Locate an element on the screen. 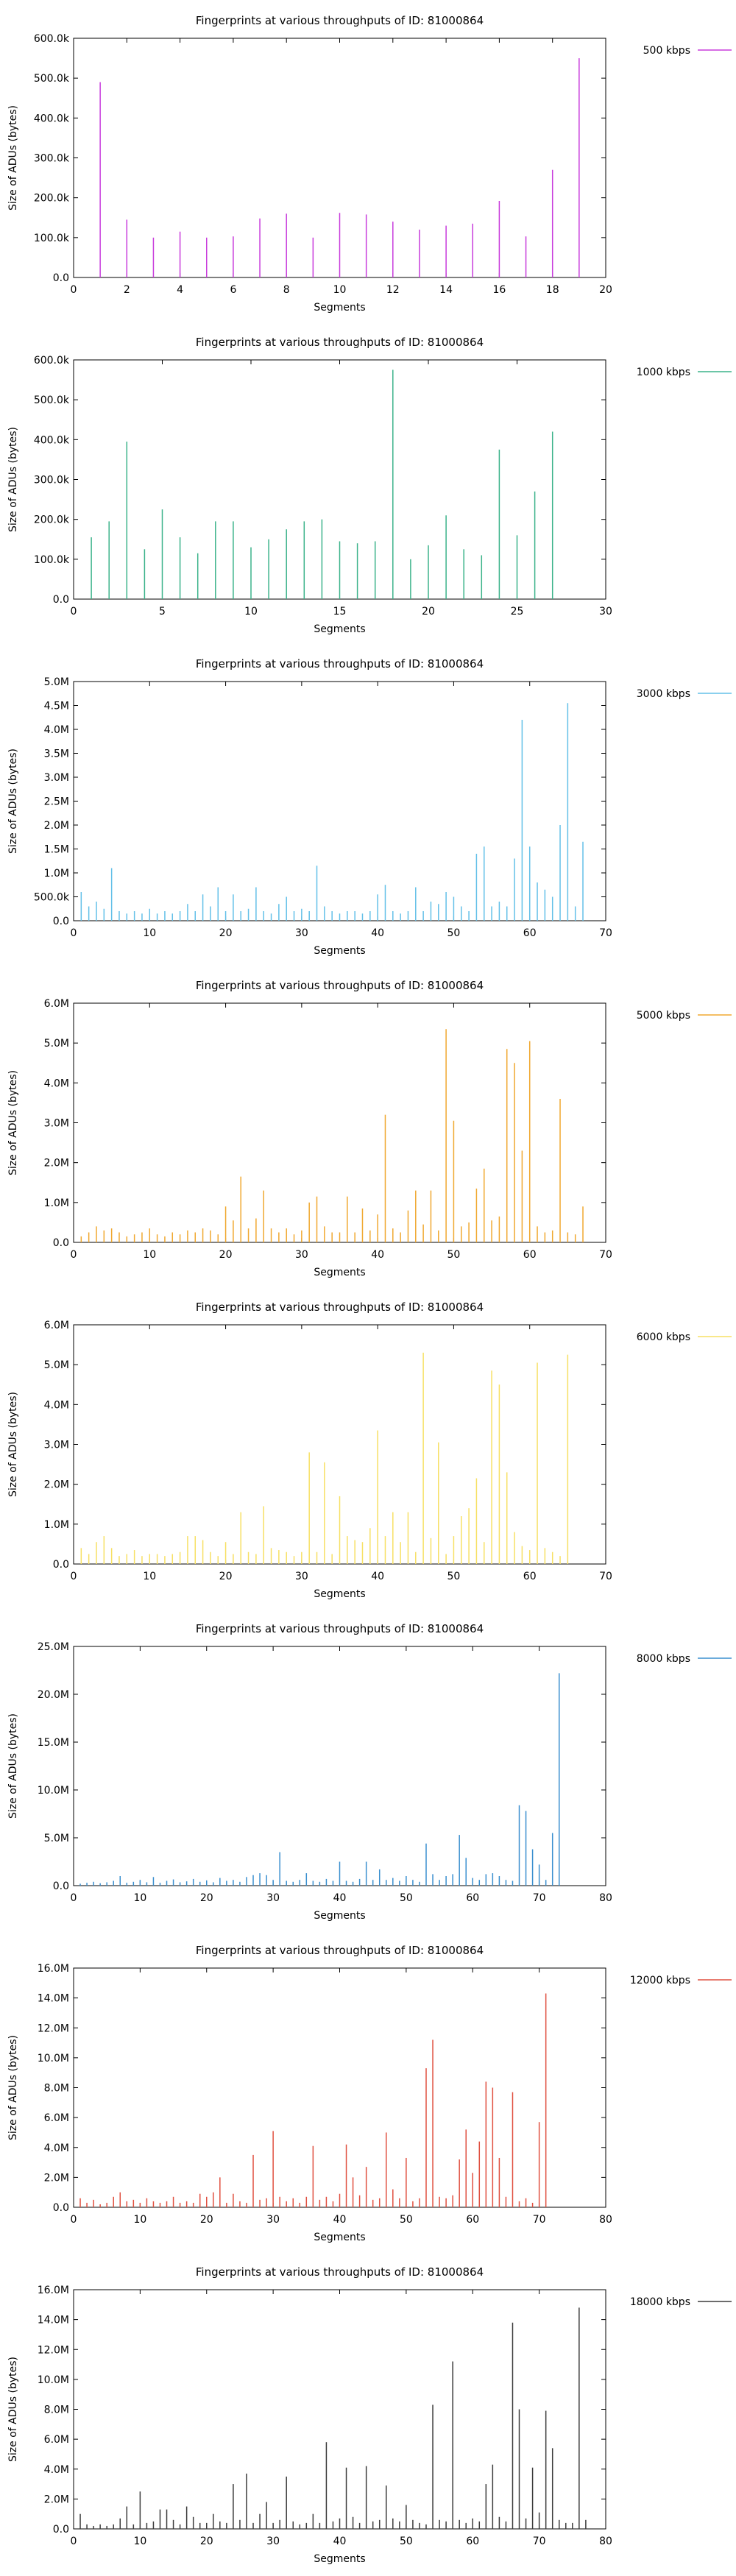  y-tick-label: 1.5M is located at coordinates (57, 850).